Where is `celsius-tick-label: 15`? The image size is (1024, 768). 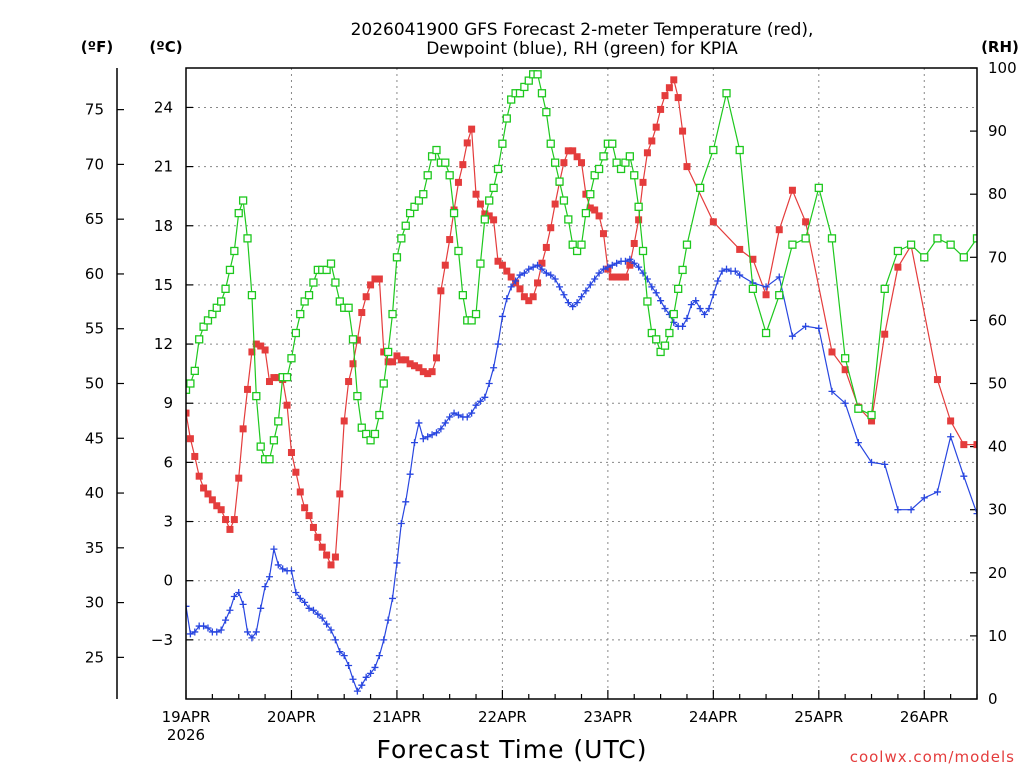
celsius-tick-label: 15 is located at coordinates (163, 285).